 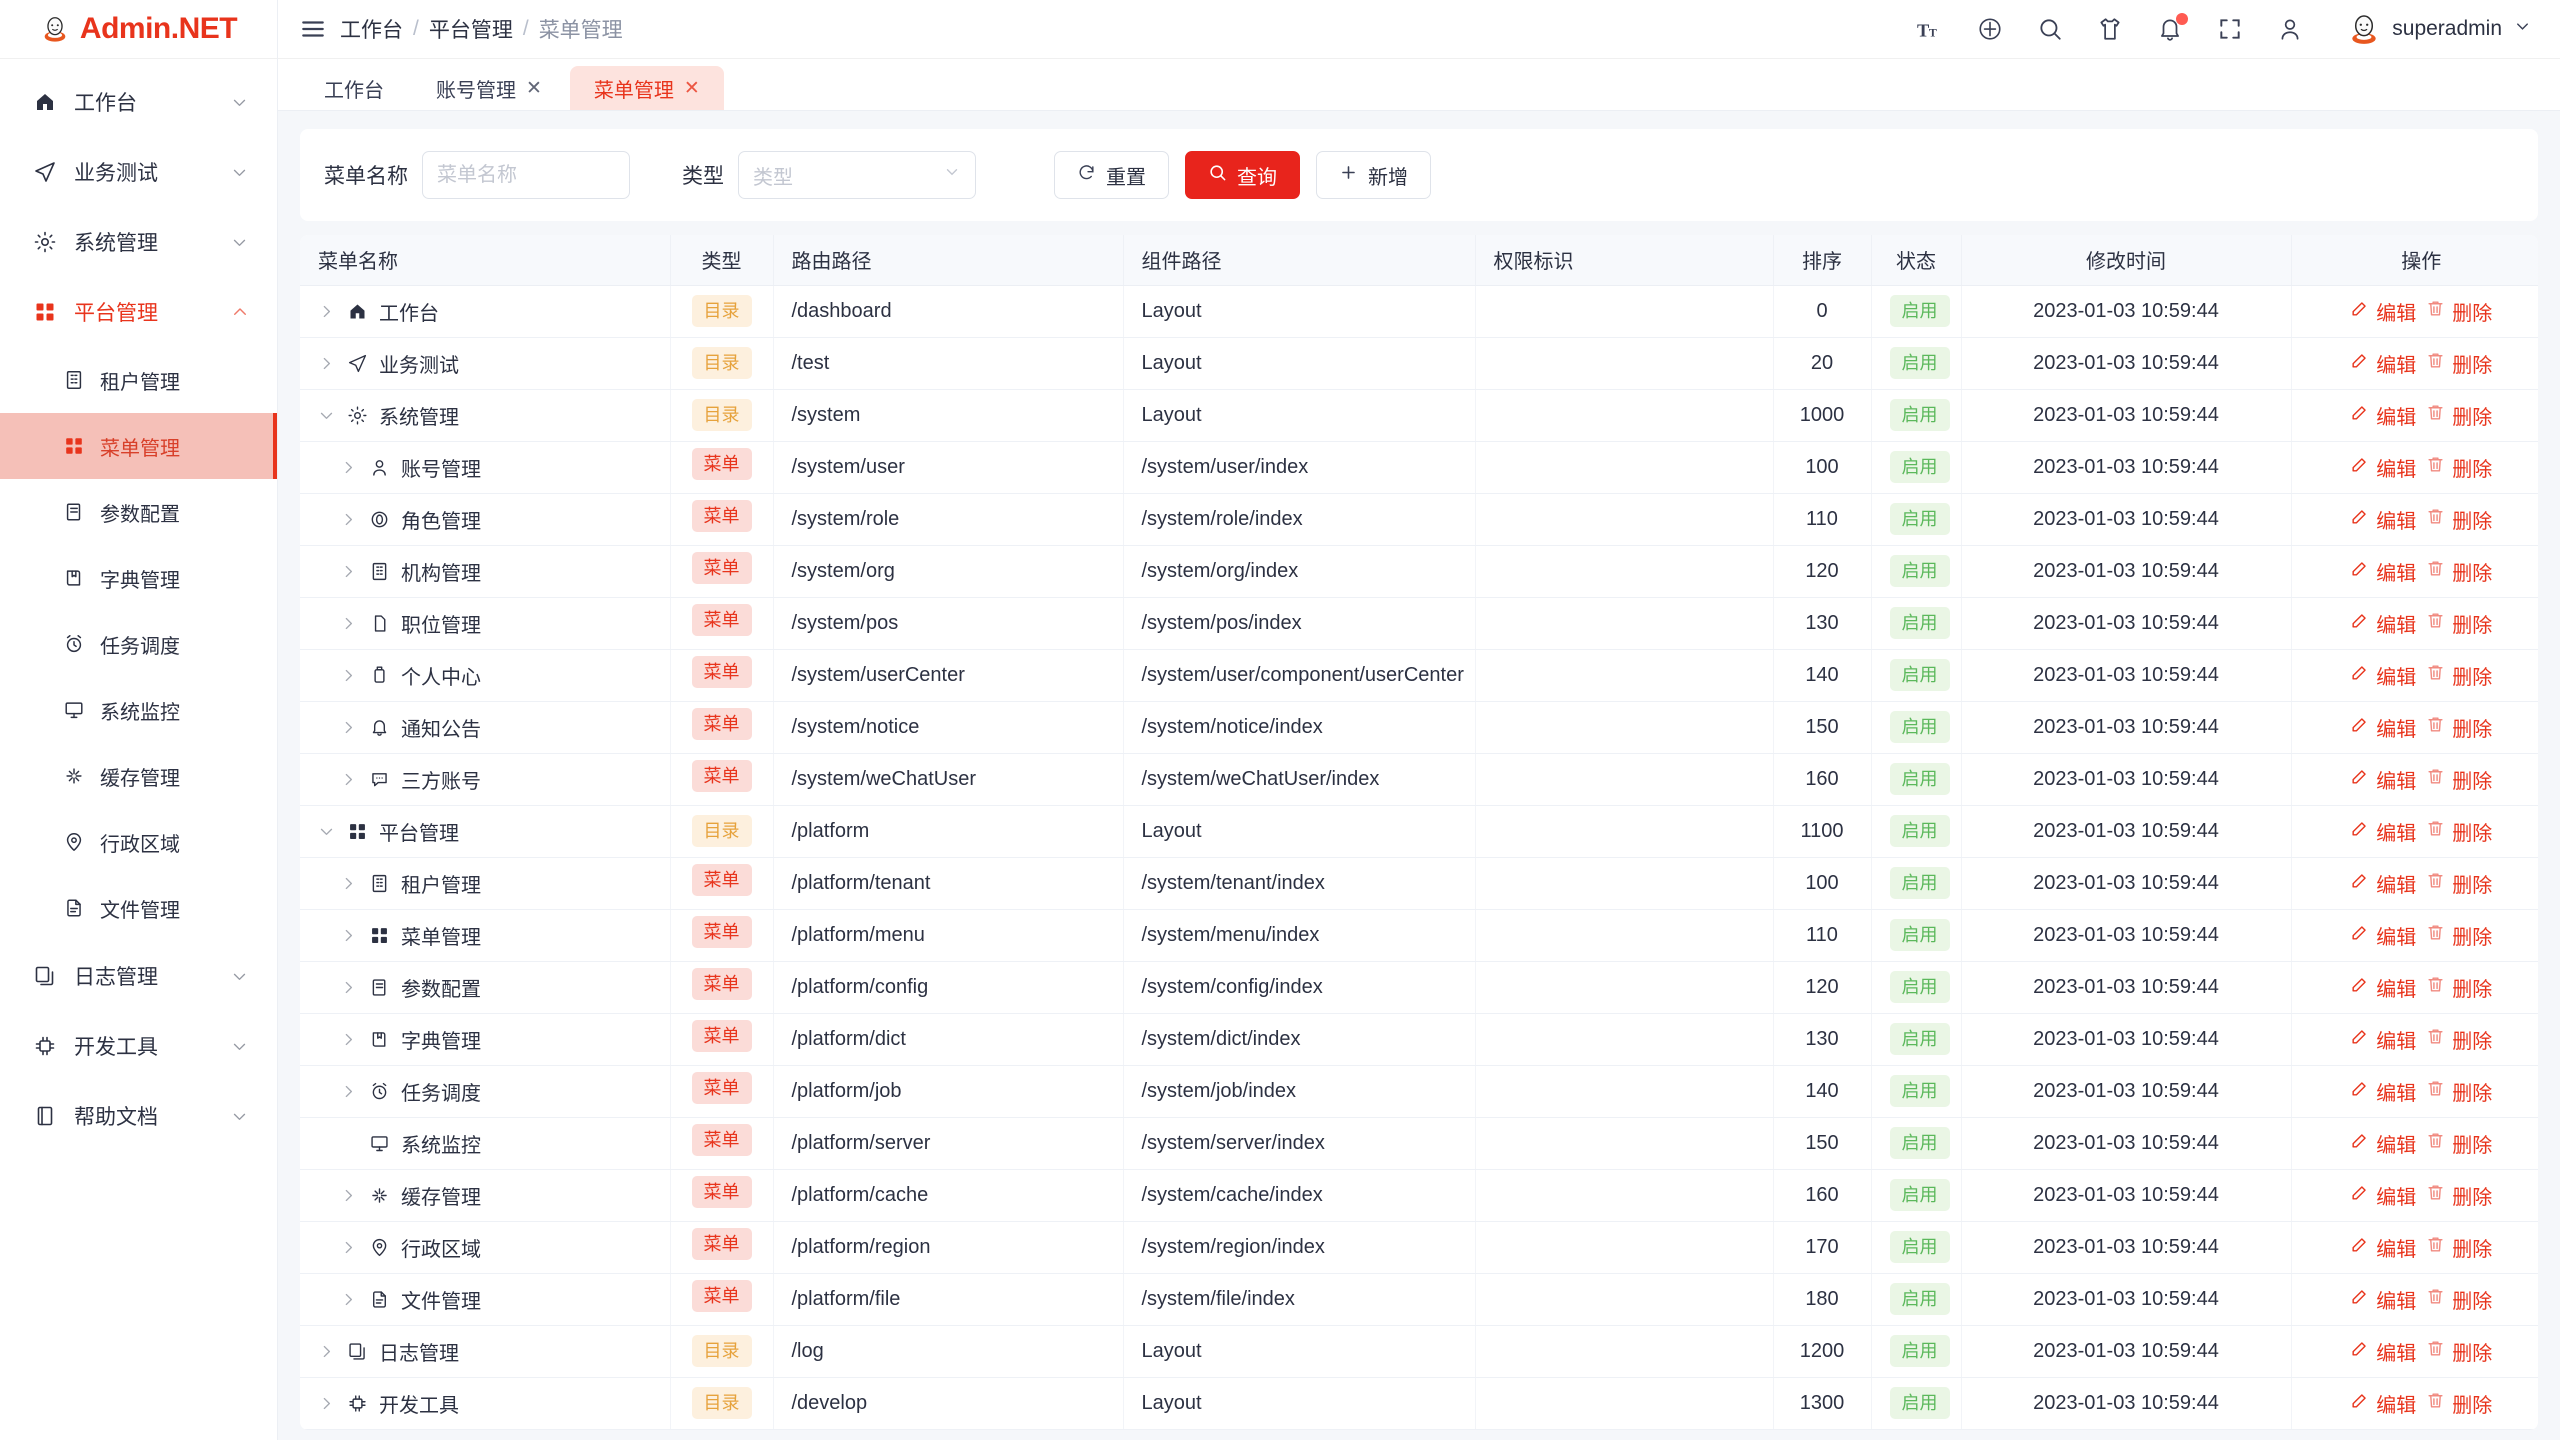 What do you see at coordinates (138, 242) in the screenshot?
I see `sidebar-item-2: 系统管理` at bounding box center [138, 242].